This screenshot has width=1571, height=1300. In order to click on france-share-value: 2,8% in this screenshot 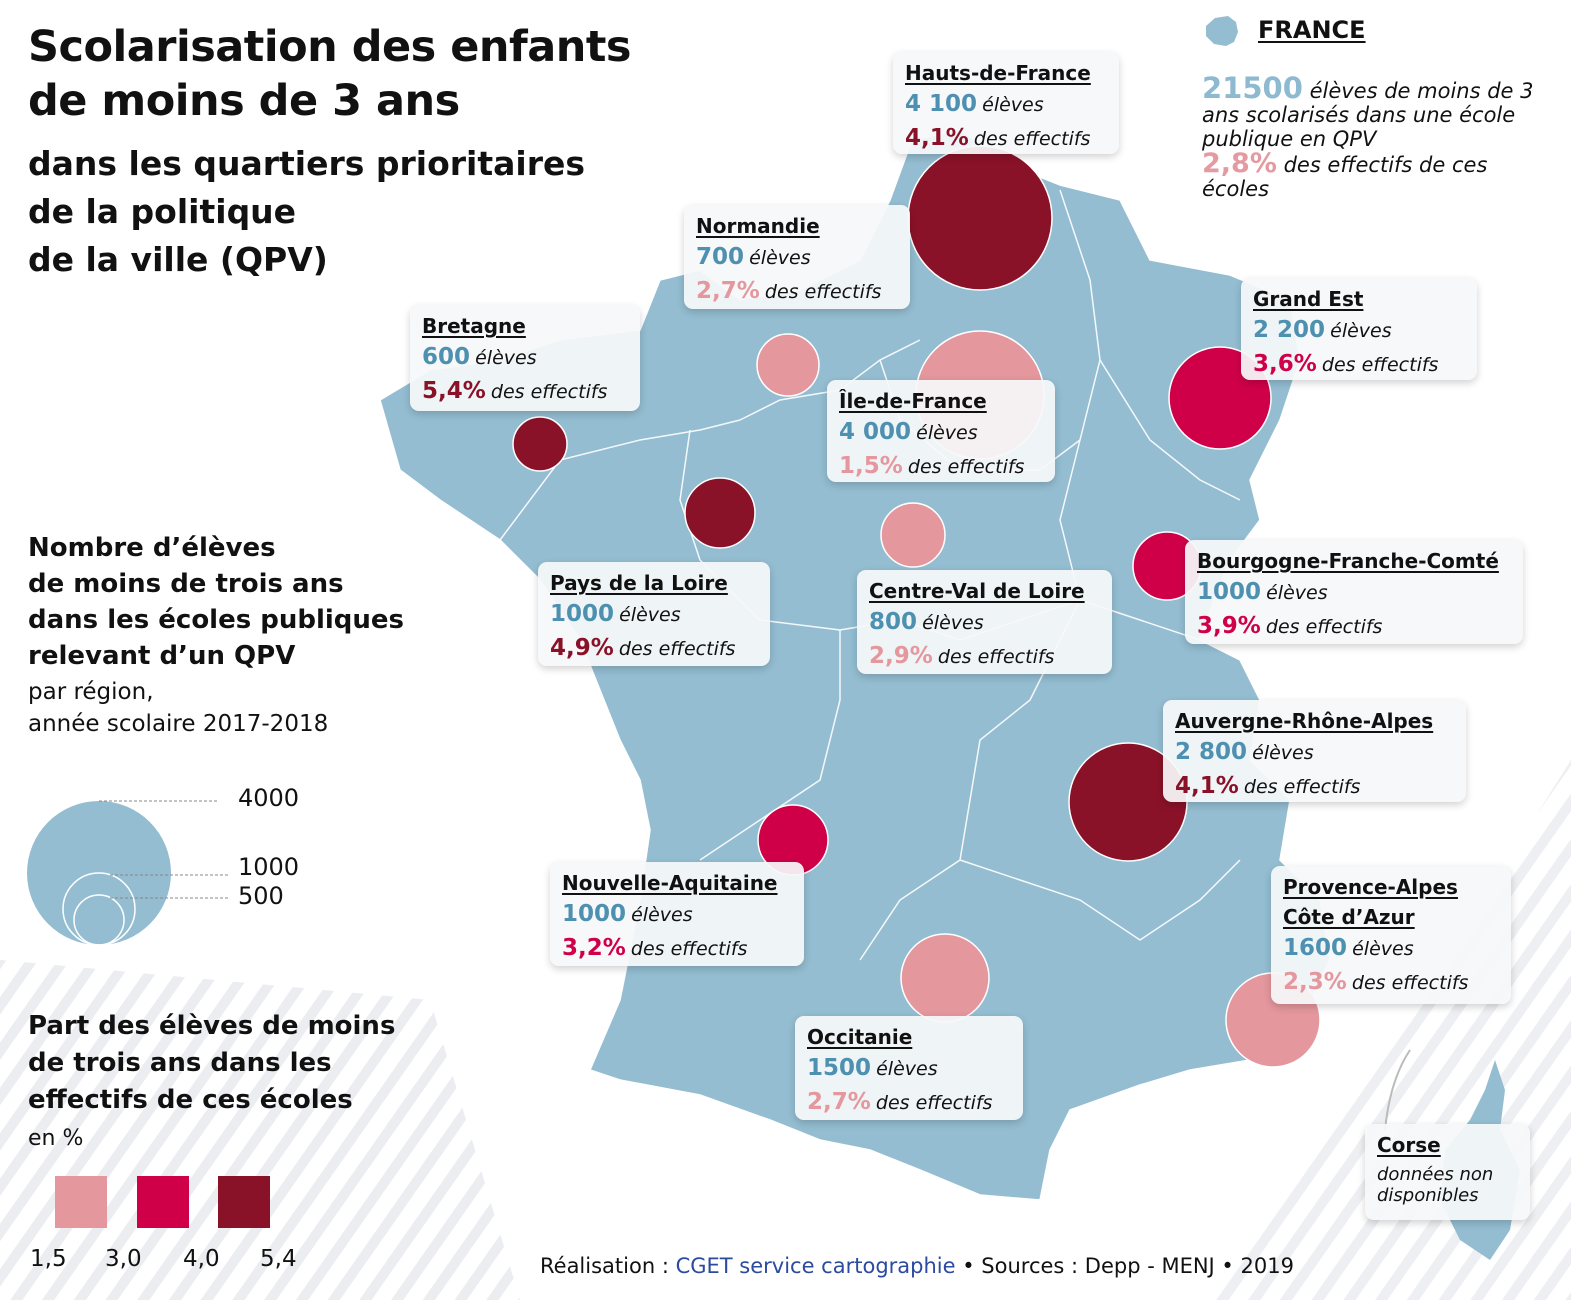, I will do `click(1239, 163)`.